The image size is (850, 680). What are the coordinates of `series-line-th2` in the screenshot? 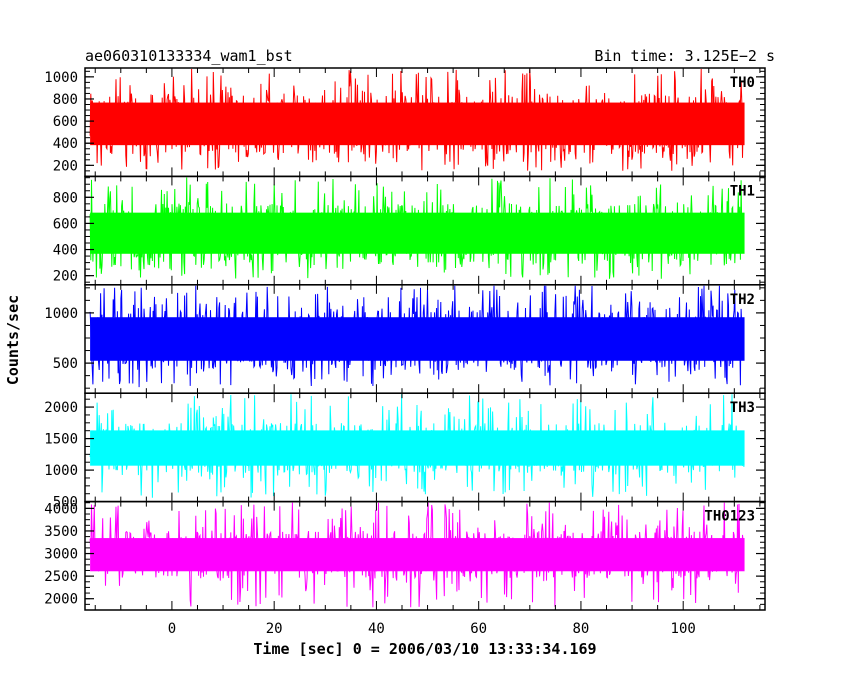 It's located at (417, 336).